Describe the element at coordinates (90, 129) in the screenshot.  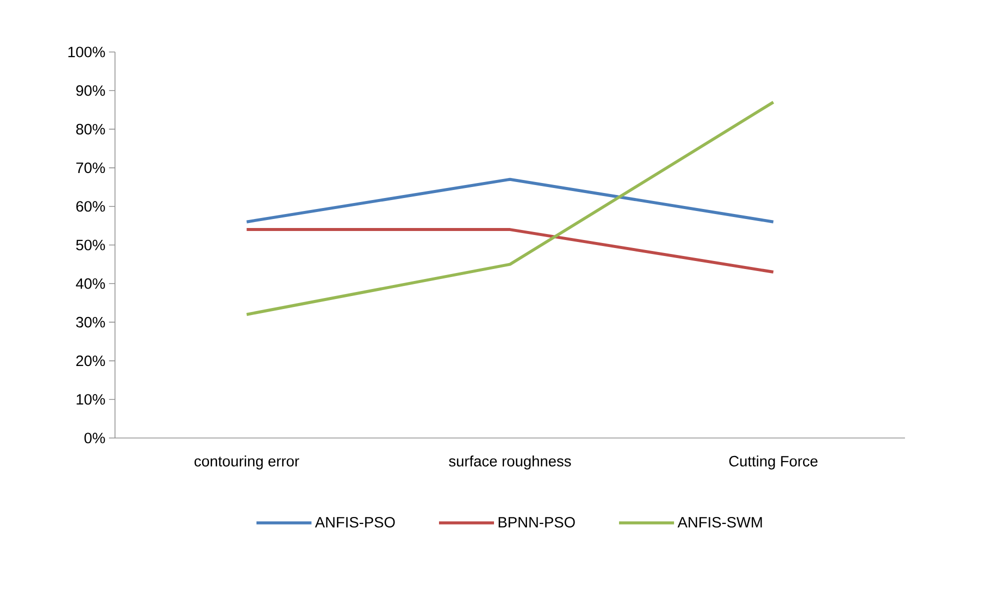
I see `y-tick-label: 80%` at that location.